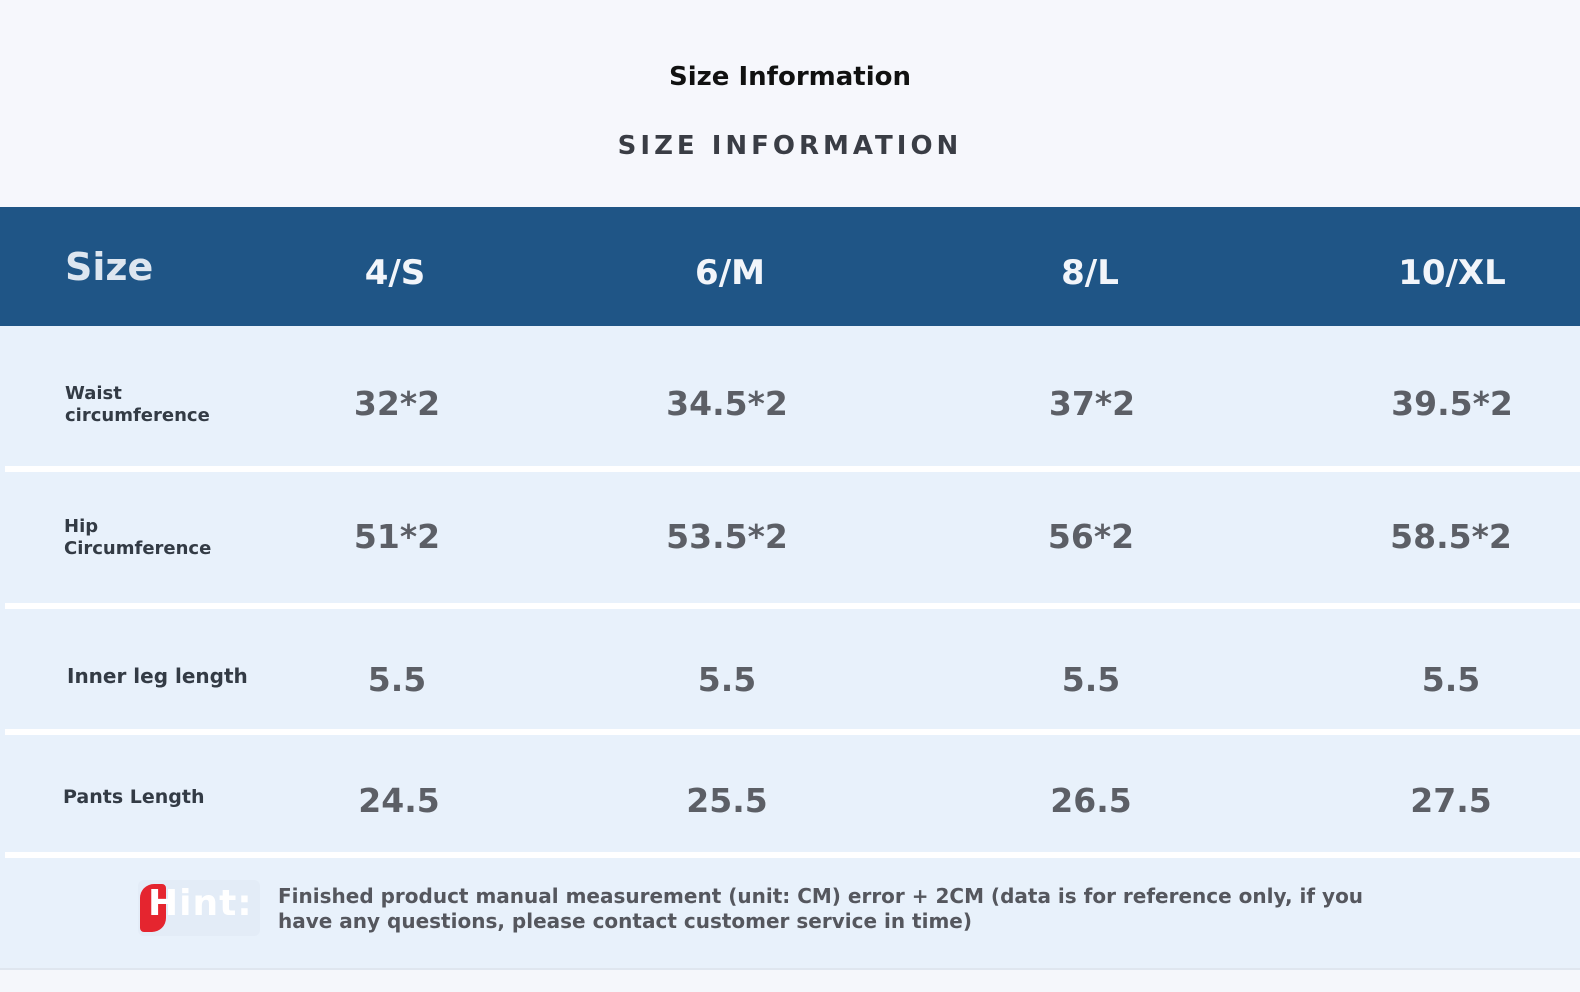  I want to click on table-cell: 56*2, so click(1091, 536).